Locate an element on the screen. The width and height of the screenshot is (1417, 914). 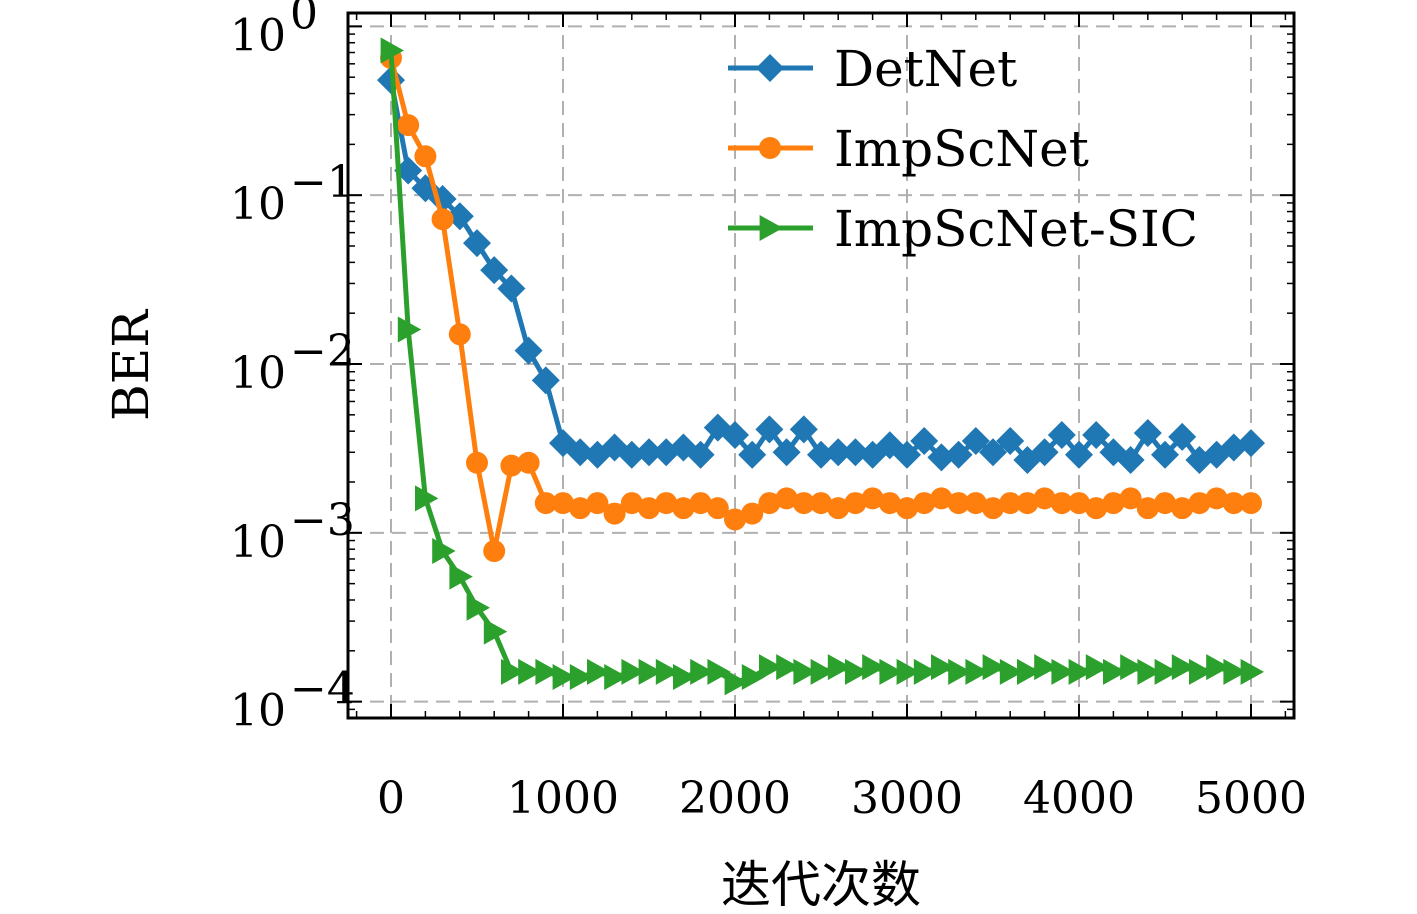
y-tick-exponent: −4 is located at coordinates (322, 689).